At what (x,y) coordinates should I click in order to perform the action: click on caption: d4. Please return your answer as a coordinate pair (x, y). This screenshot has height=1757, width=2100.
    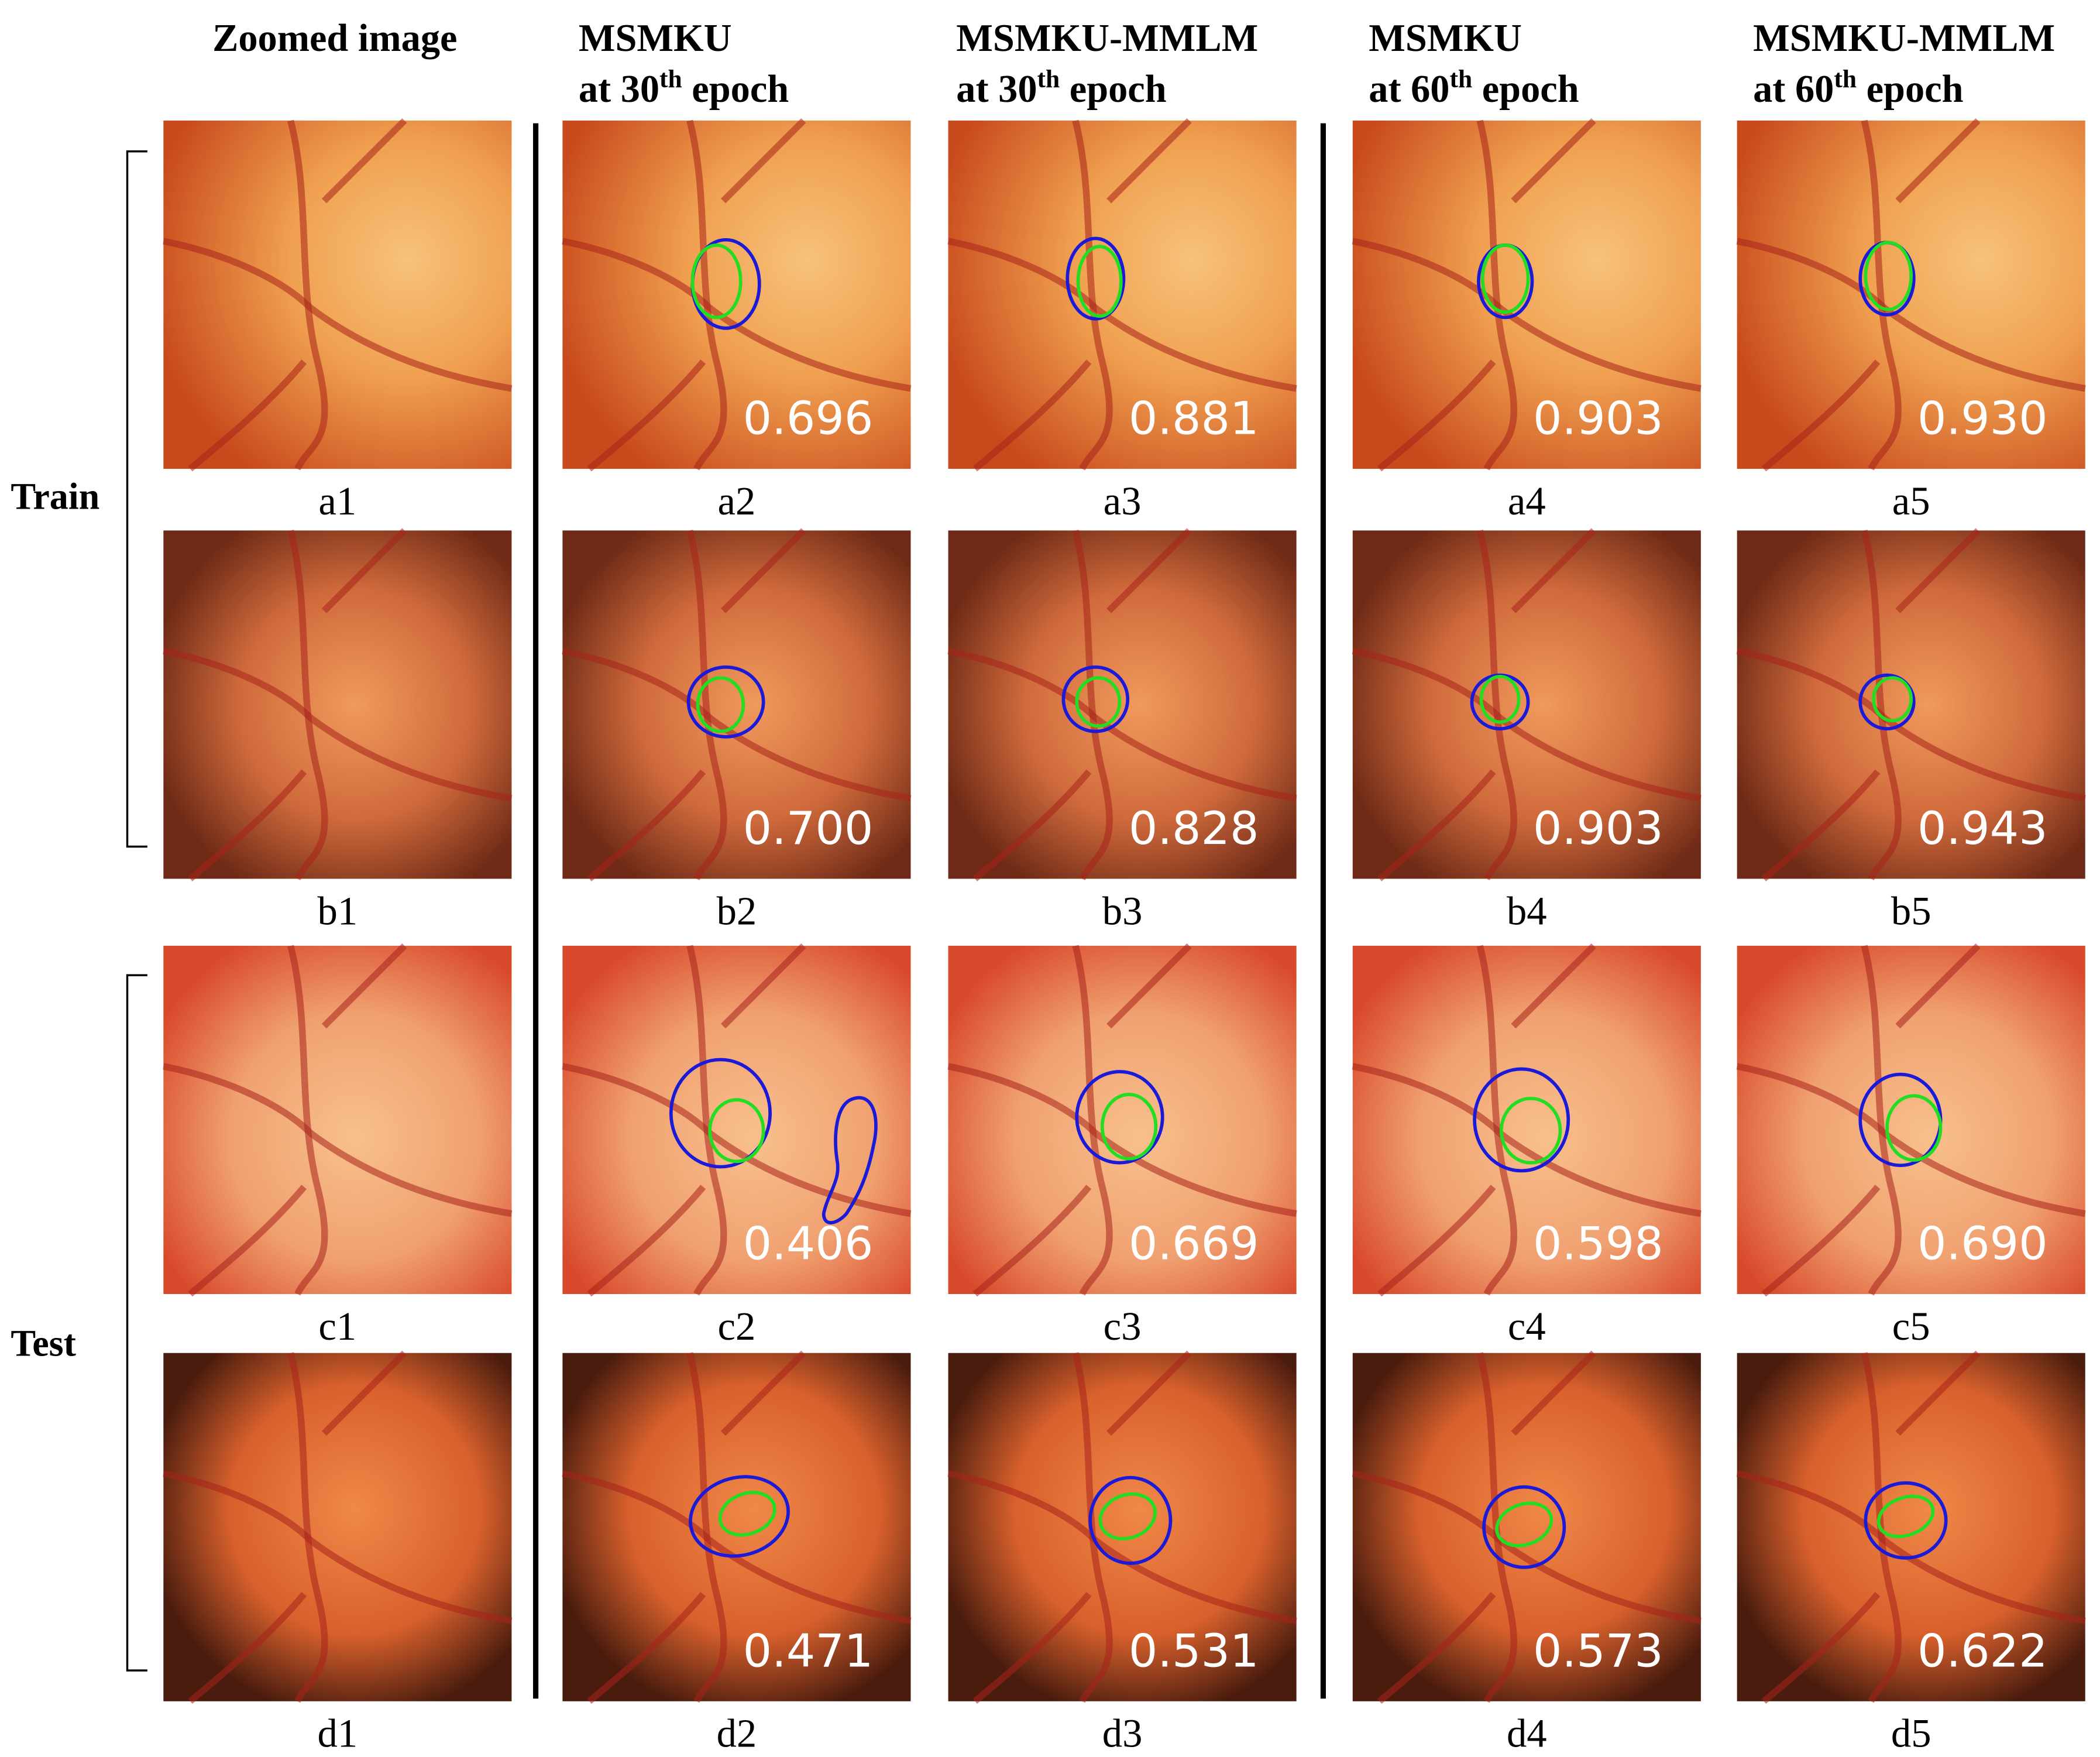
    Looking at the image, I should click on (1527, 1733).